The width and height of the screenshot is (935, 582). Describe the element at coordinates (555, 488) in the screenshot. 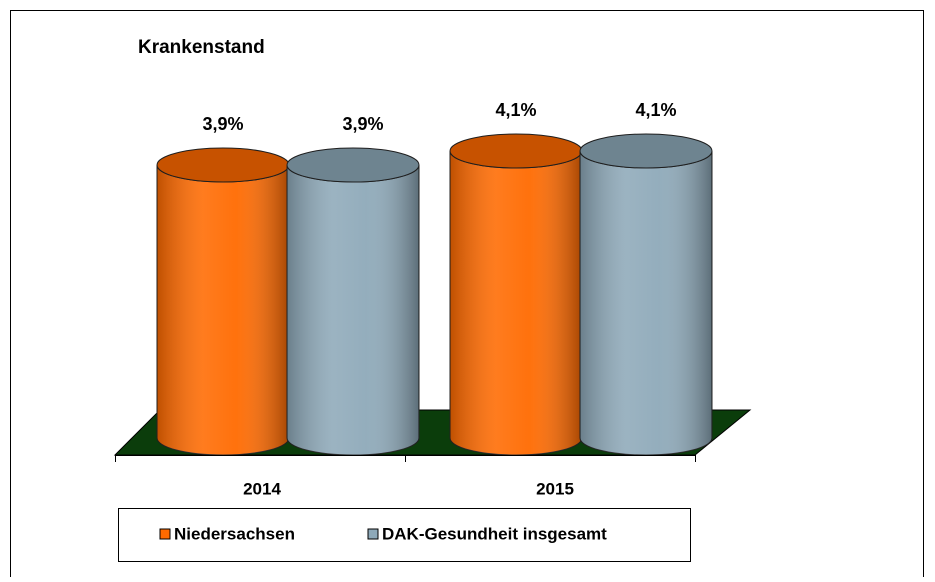

I see `x-tick-label: 2015` at that location.